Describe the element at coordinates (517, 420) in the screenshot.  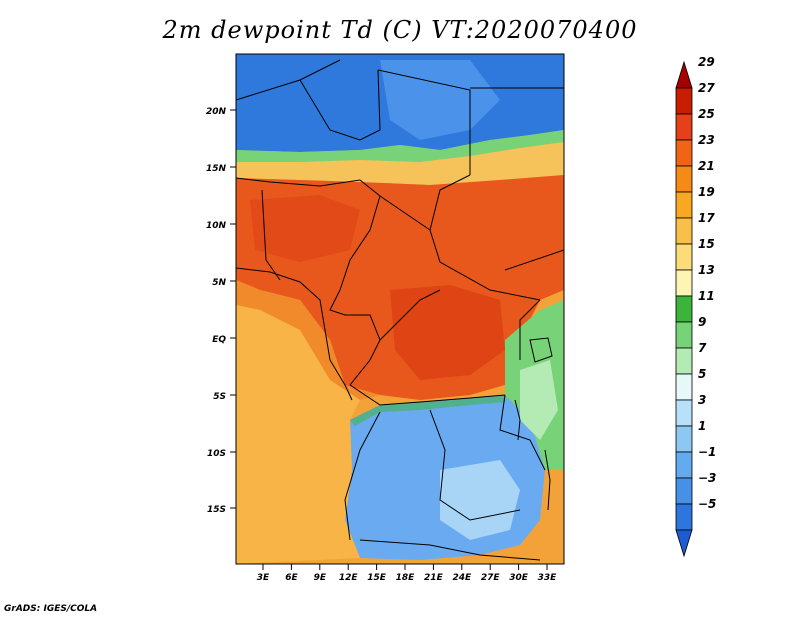
I see `lake-tanganyika` at that location.